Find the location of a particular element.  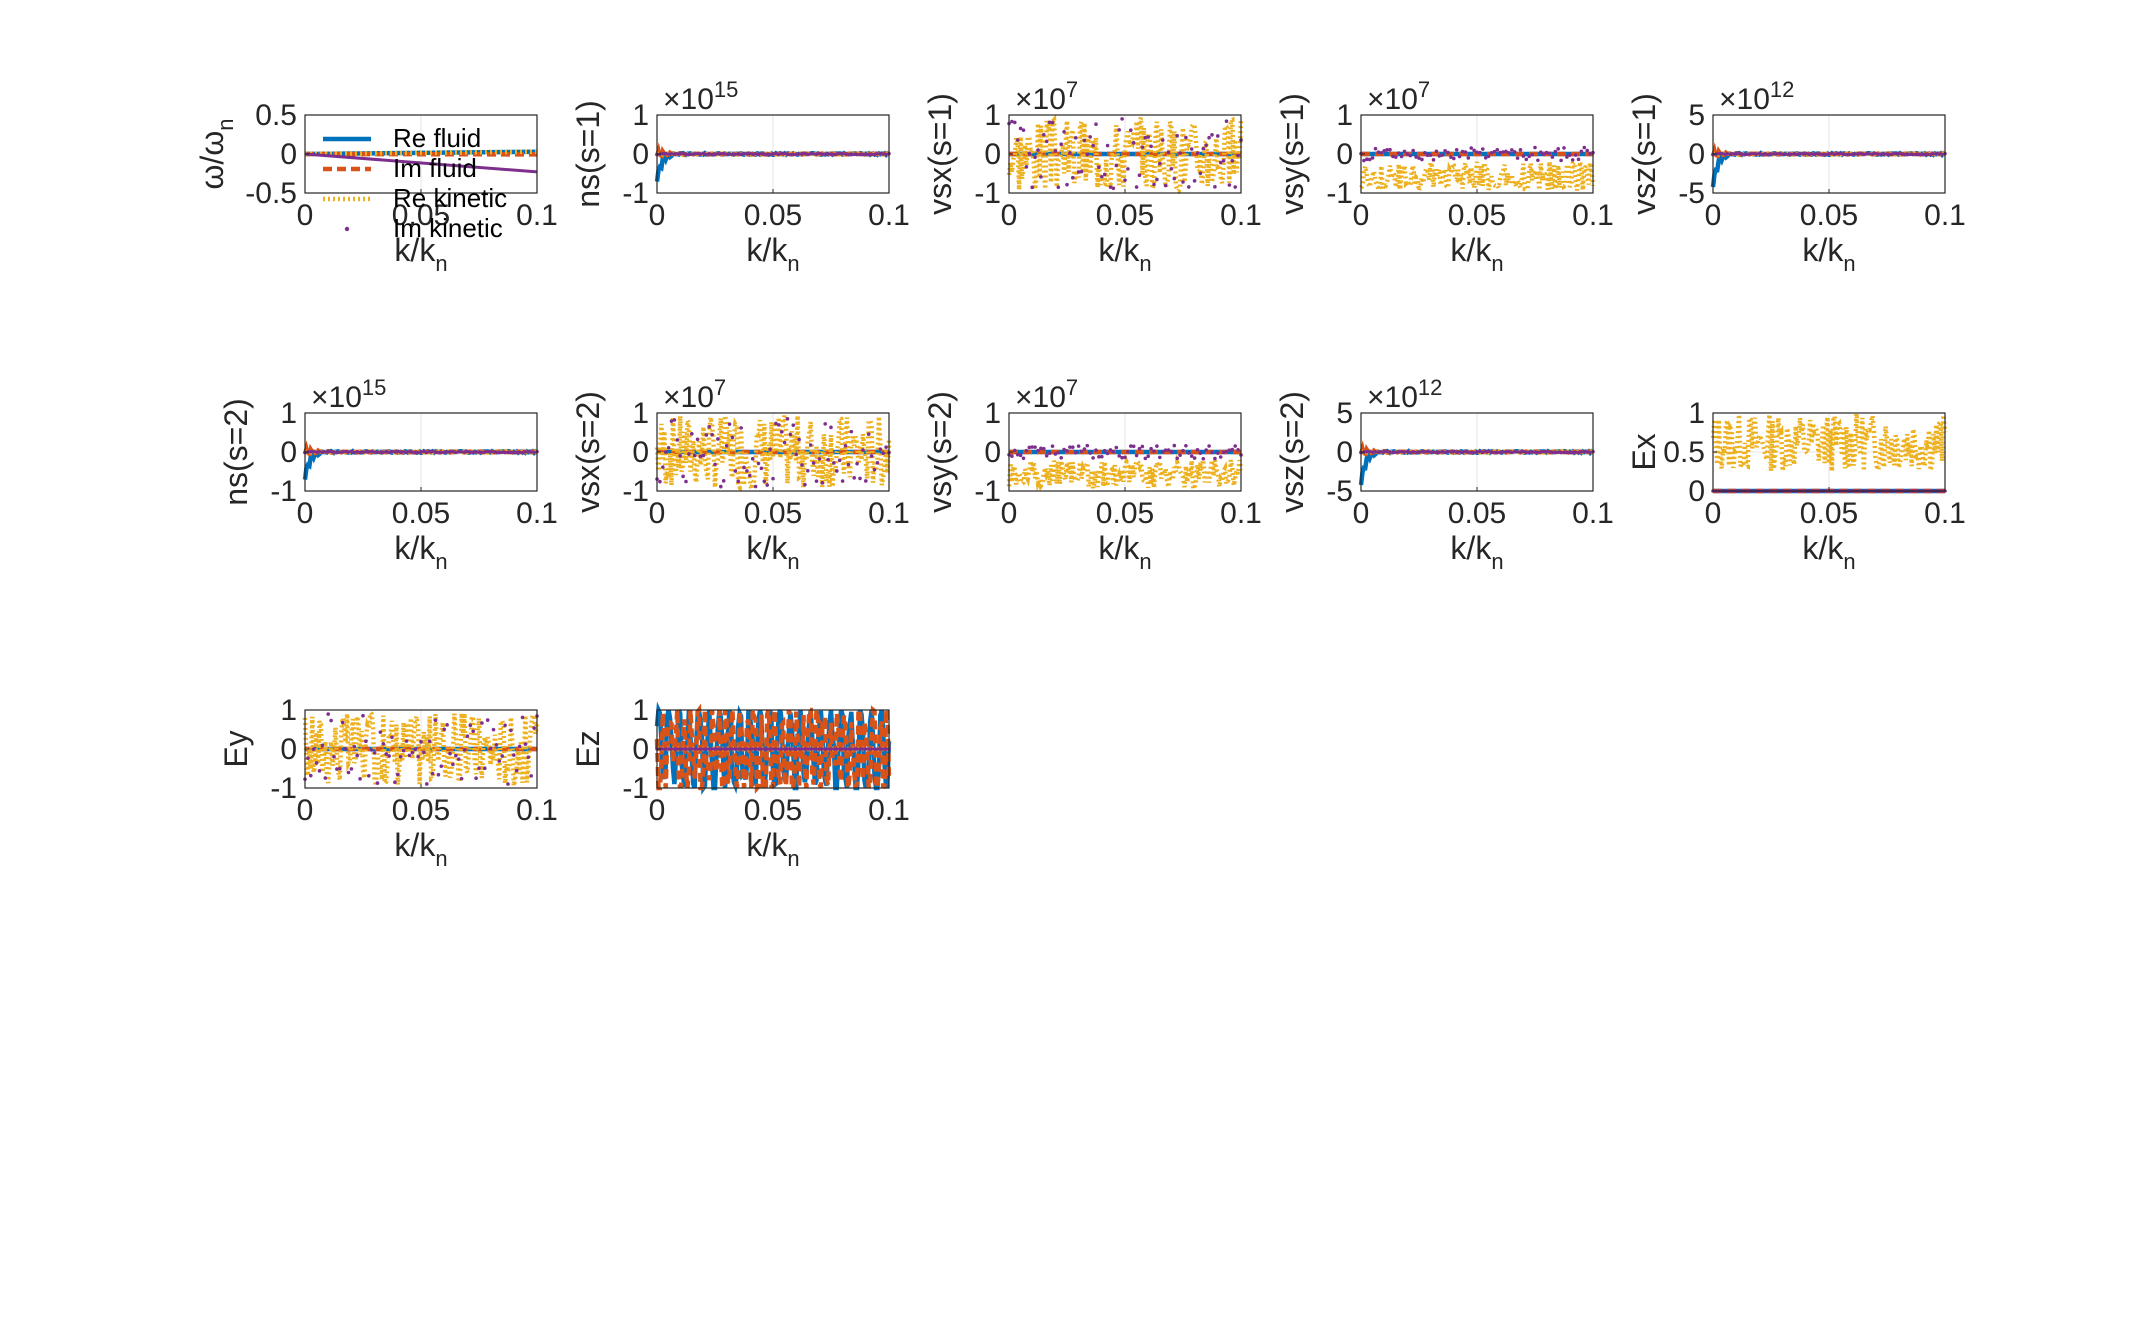

axis-exponent: ×10¹² is located at coordinates (1404, 394).